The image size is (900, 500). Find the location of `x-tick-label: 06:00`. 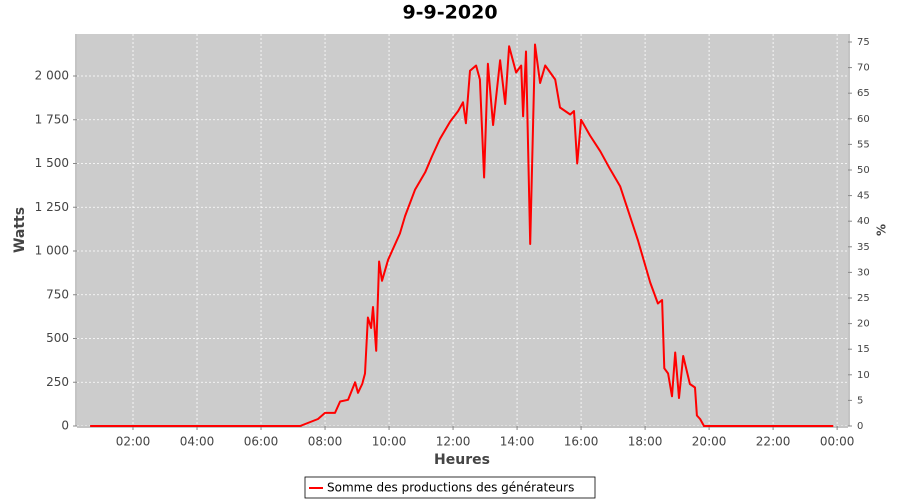

x-tick-label: 06:00 is located at coordinates (261, 442).